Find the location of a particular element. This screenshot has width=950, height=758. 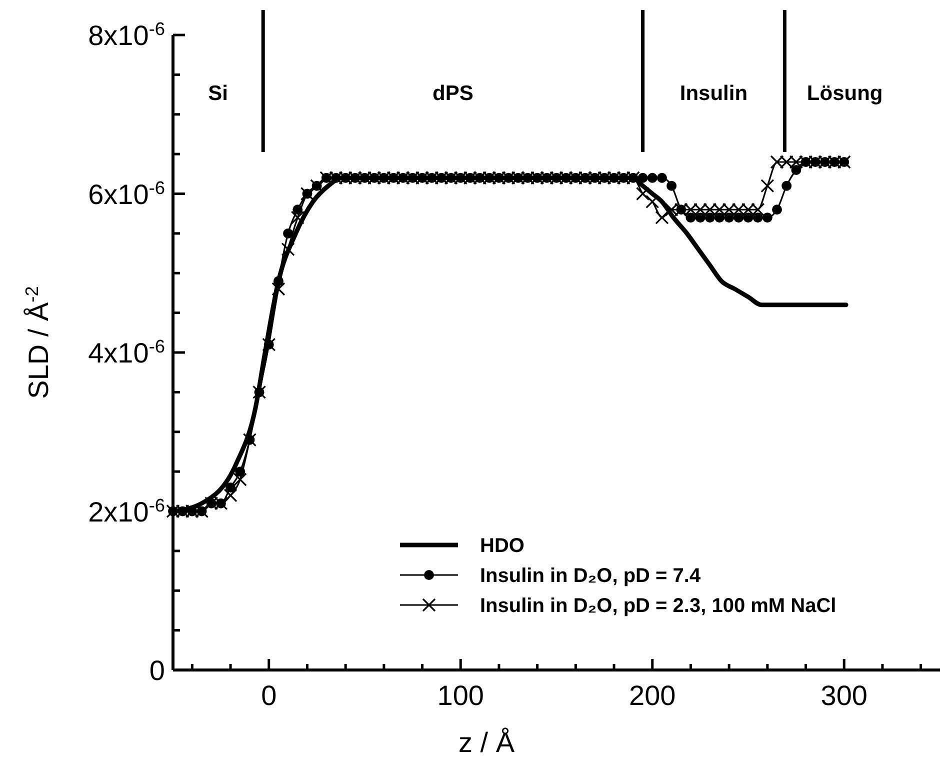

annotation: dPS is located at coordinates (453, 93).